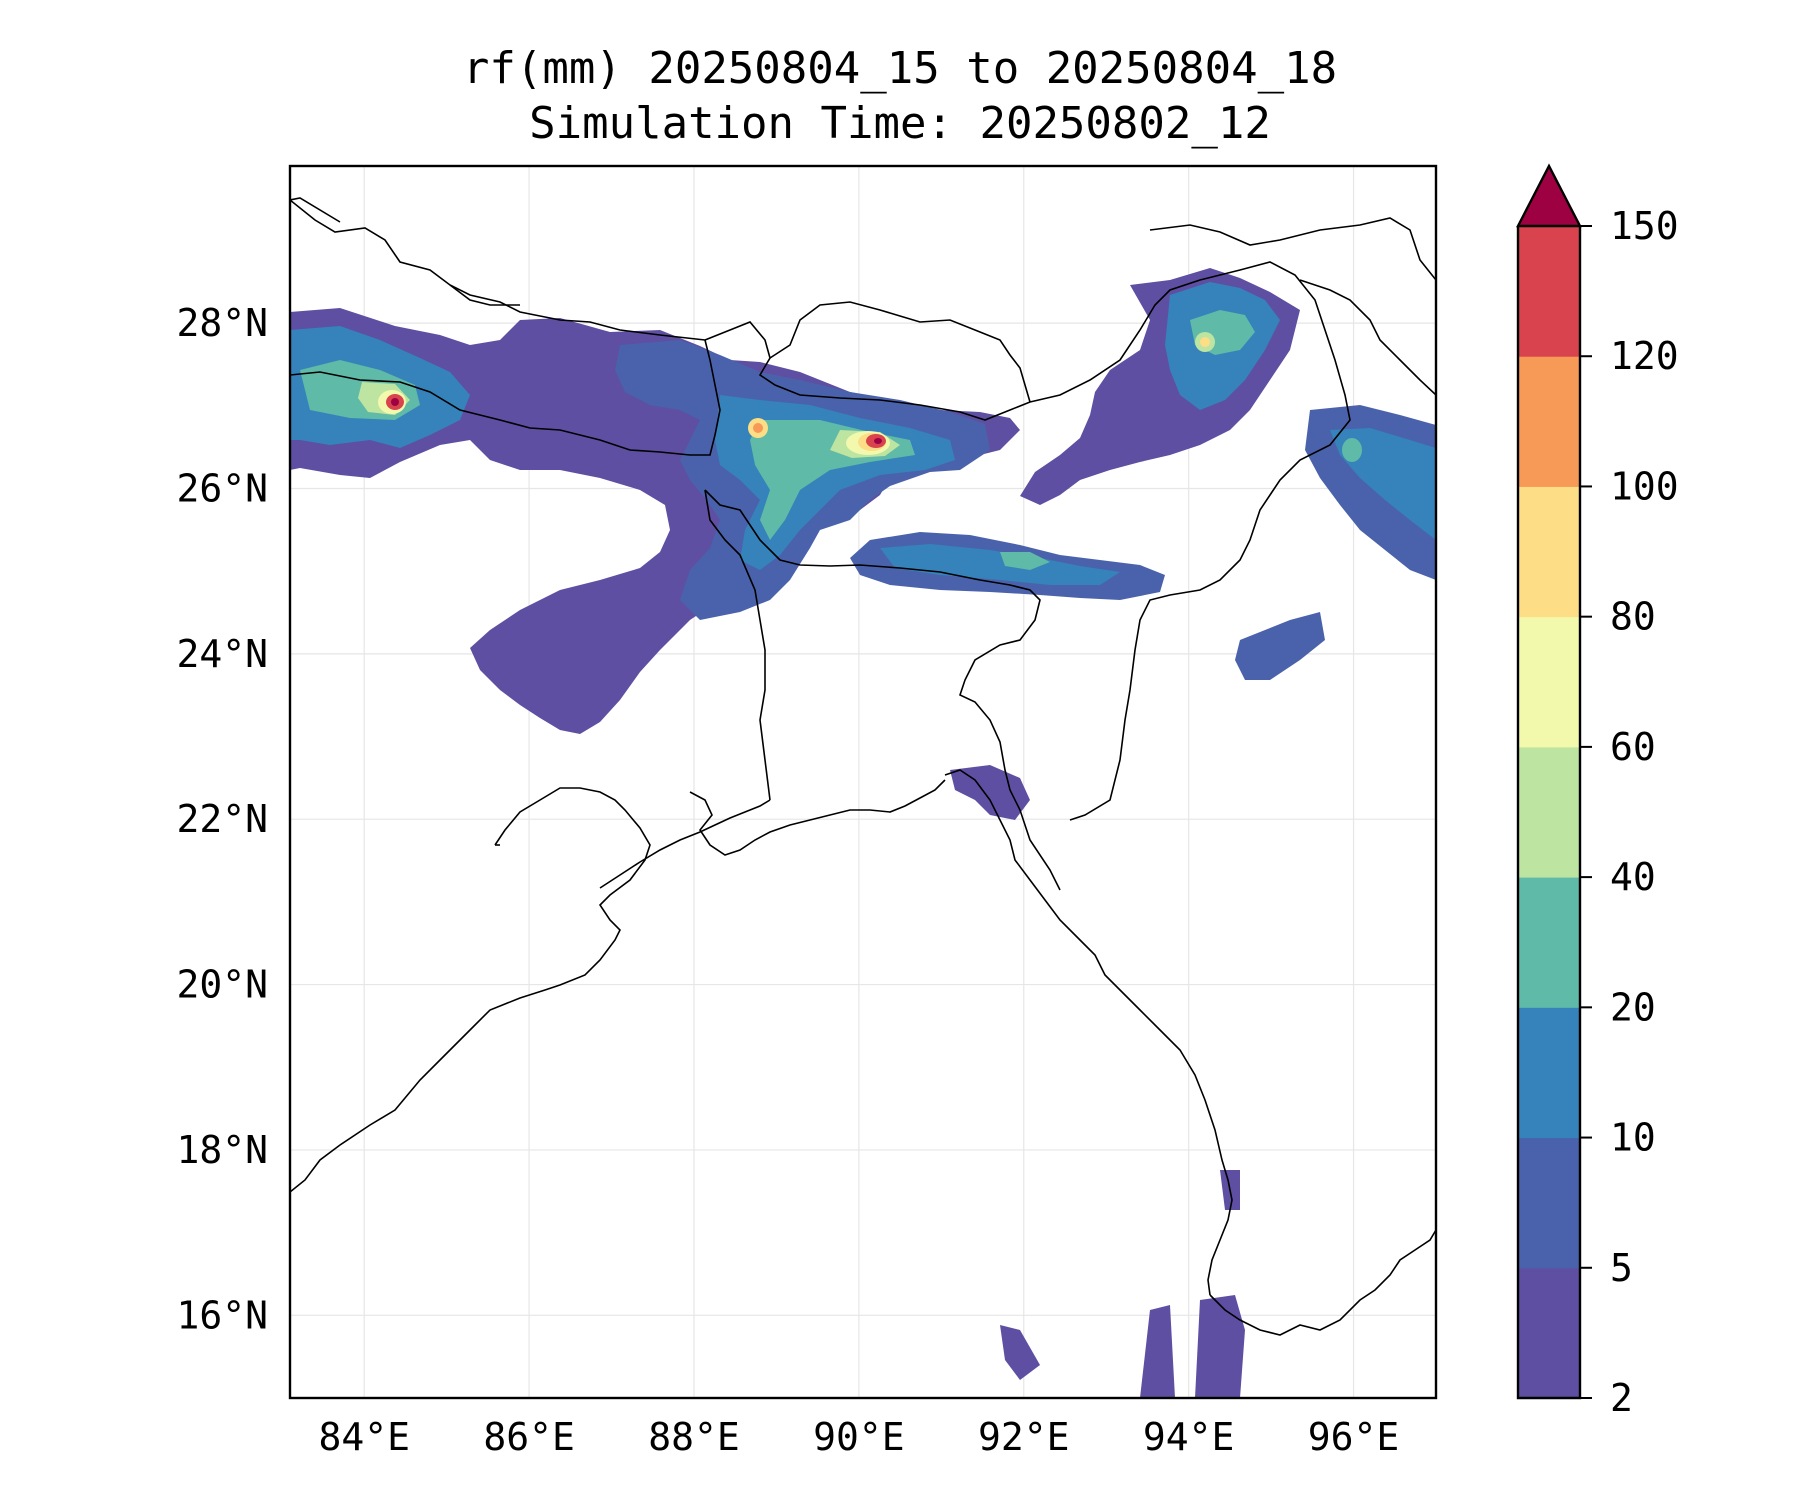 This screenshot has width=1800, height=1500. I want to click on x-tick-label: 94°E, so click(1189, 1437).